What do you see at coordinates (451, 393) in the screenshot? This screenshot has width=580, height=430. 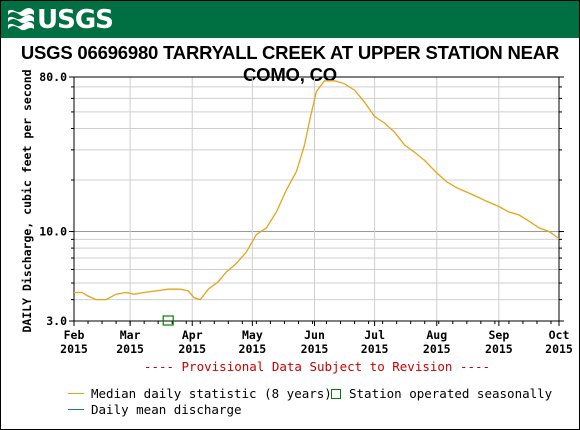 I see `legend-seasonal-label: Station operated seasonally` at bounding box center [451, 393].